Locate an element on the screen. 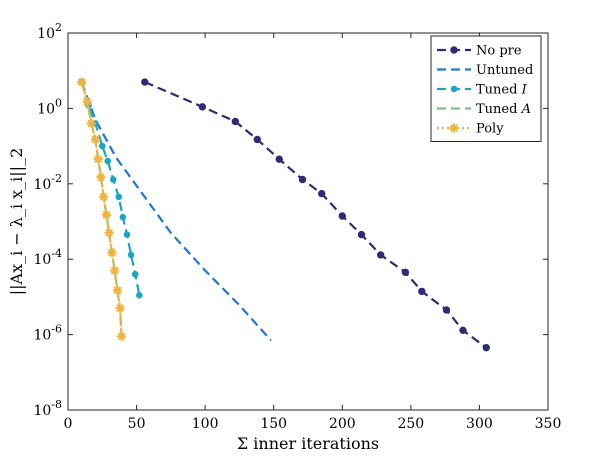 This screenshot has height=463, width=598. y-axis-label: ||Ax_i − λ_i x_i||_2 is located at coordinates (16, 222).